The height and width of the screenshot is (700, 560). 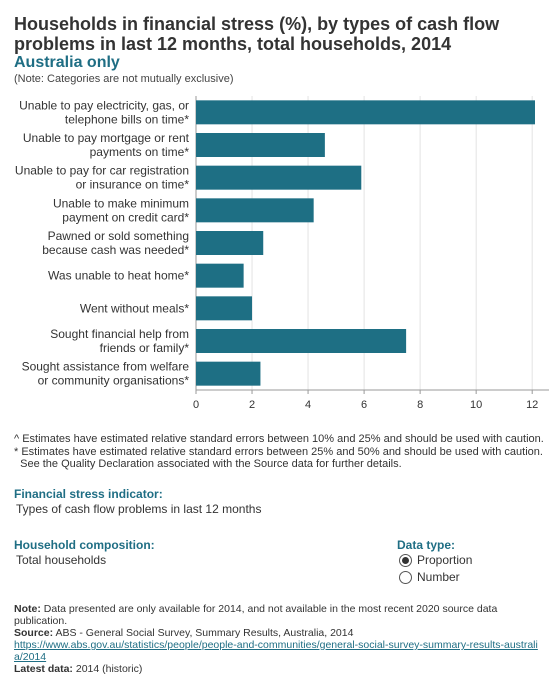 What do you see at coordinates (364, 405) in the screenshot?
I see `x-tick-label: 6` at bounding box center [364, 405].